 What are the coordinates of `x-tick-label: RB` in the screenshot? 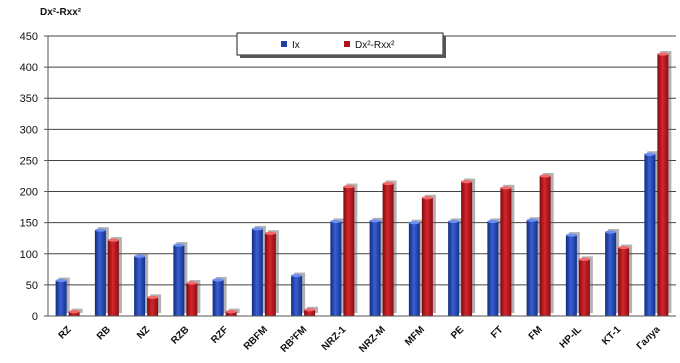 It's located at (104, 333).